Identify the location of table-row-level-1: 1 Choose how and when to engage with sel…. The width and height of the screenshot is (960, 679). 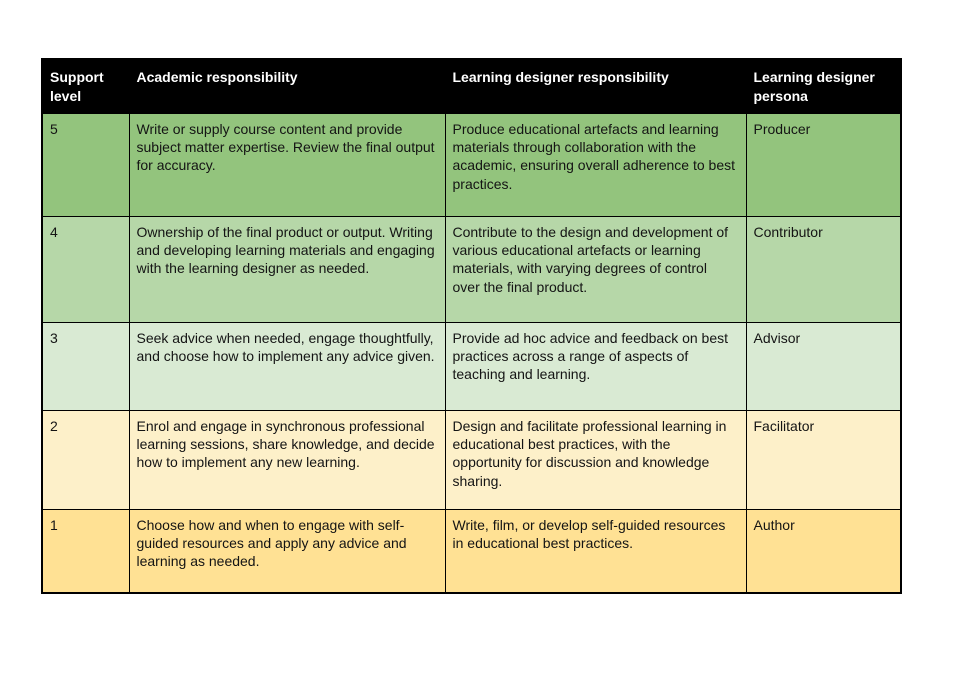
(471, 551).